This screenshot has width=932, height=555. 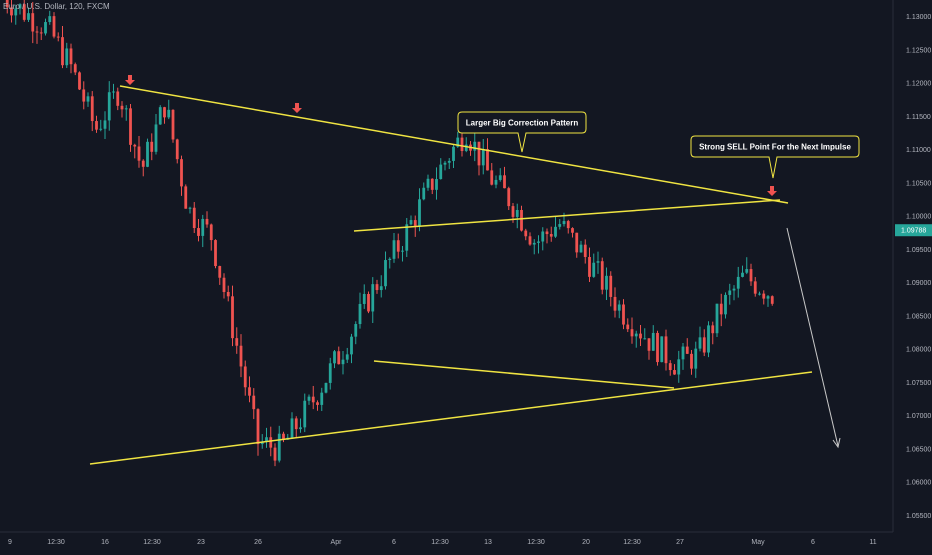 What do you see at coordinates (813, 542) in the screenshot?
I see `time-tick-label: 6` at bounding box center [813, 542].